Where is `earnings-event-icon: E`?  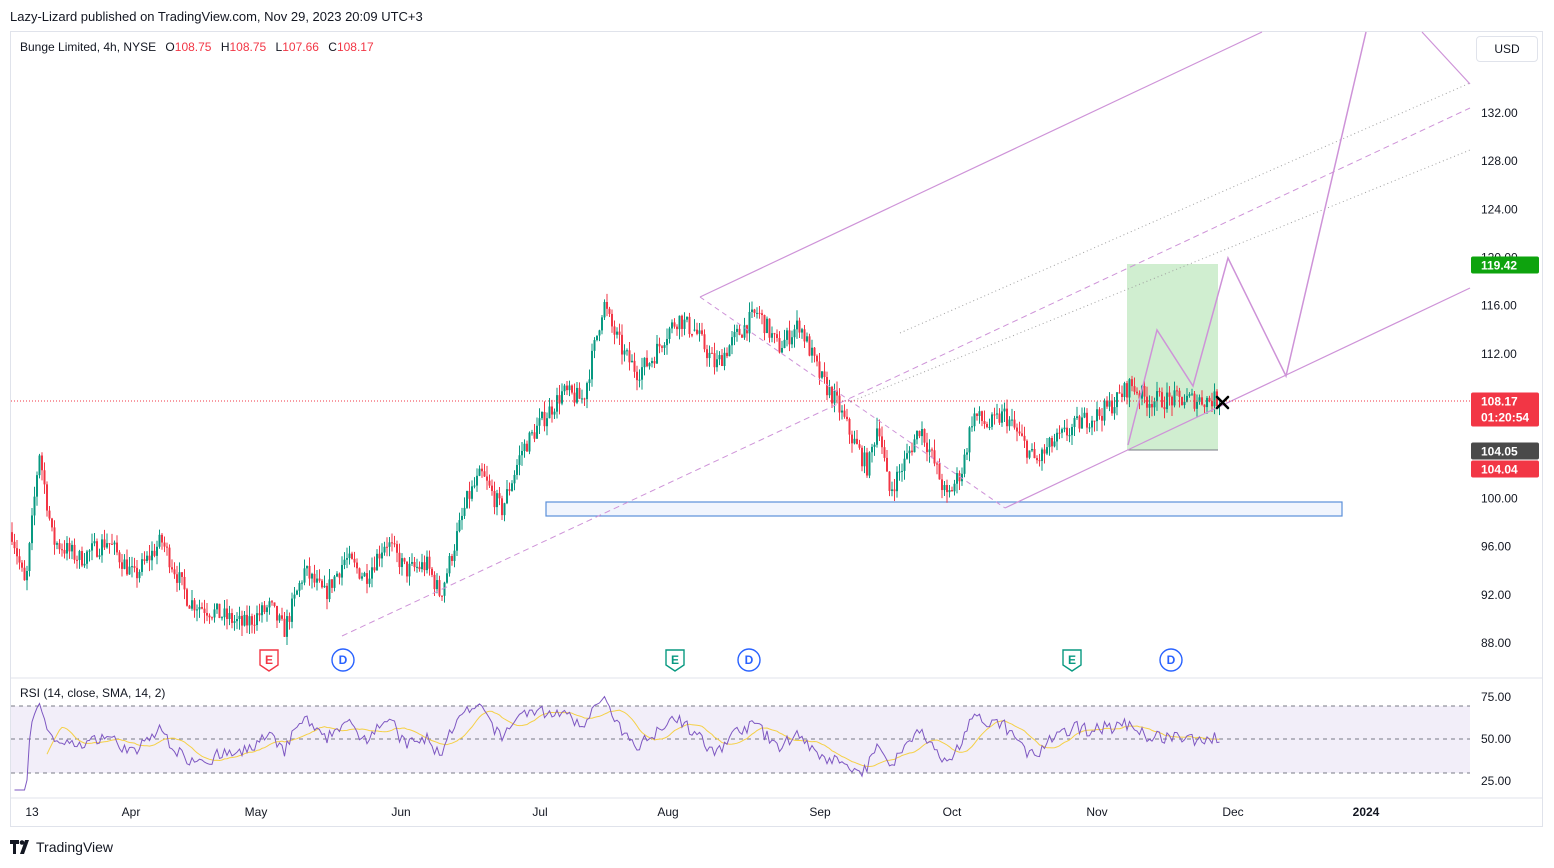
earnings-event-icon: E is located at coordinates (1072, 660).